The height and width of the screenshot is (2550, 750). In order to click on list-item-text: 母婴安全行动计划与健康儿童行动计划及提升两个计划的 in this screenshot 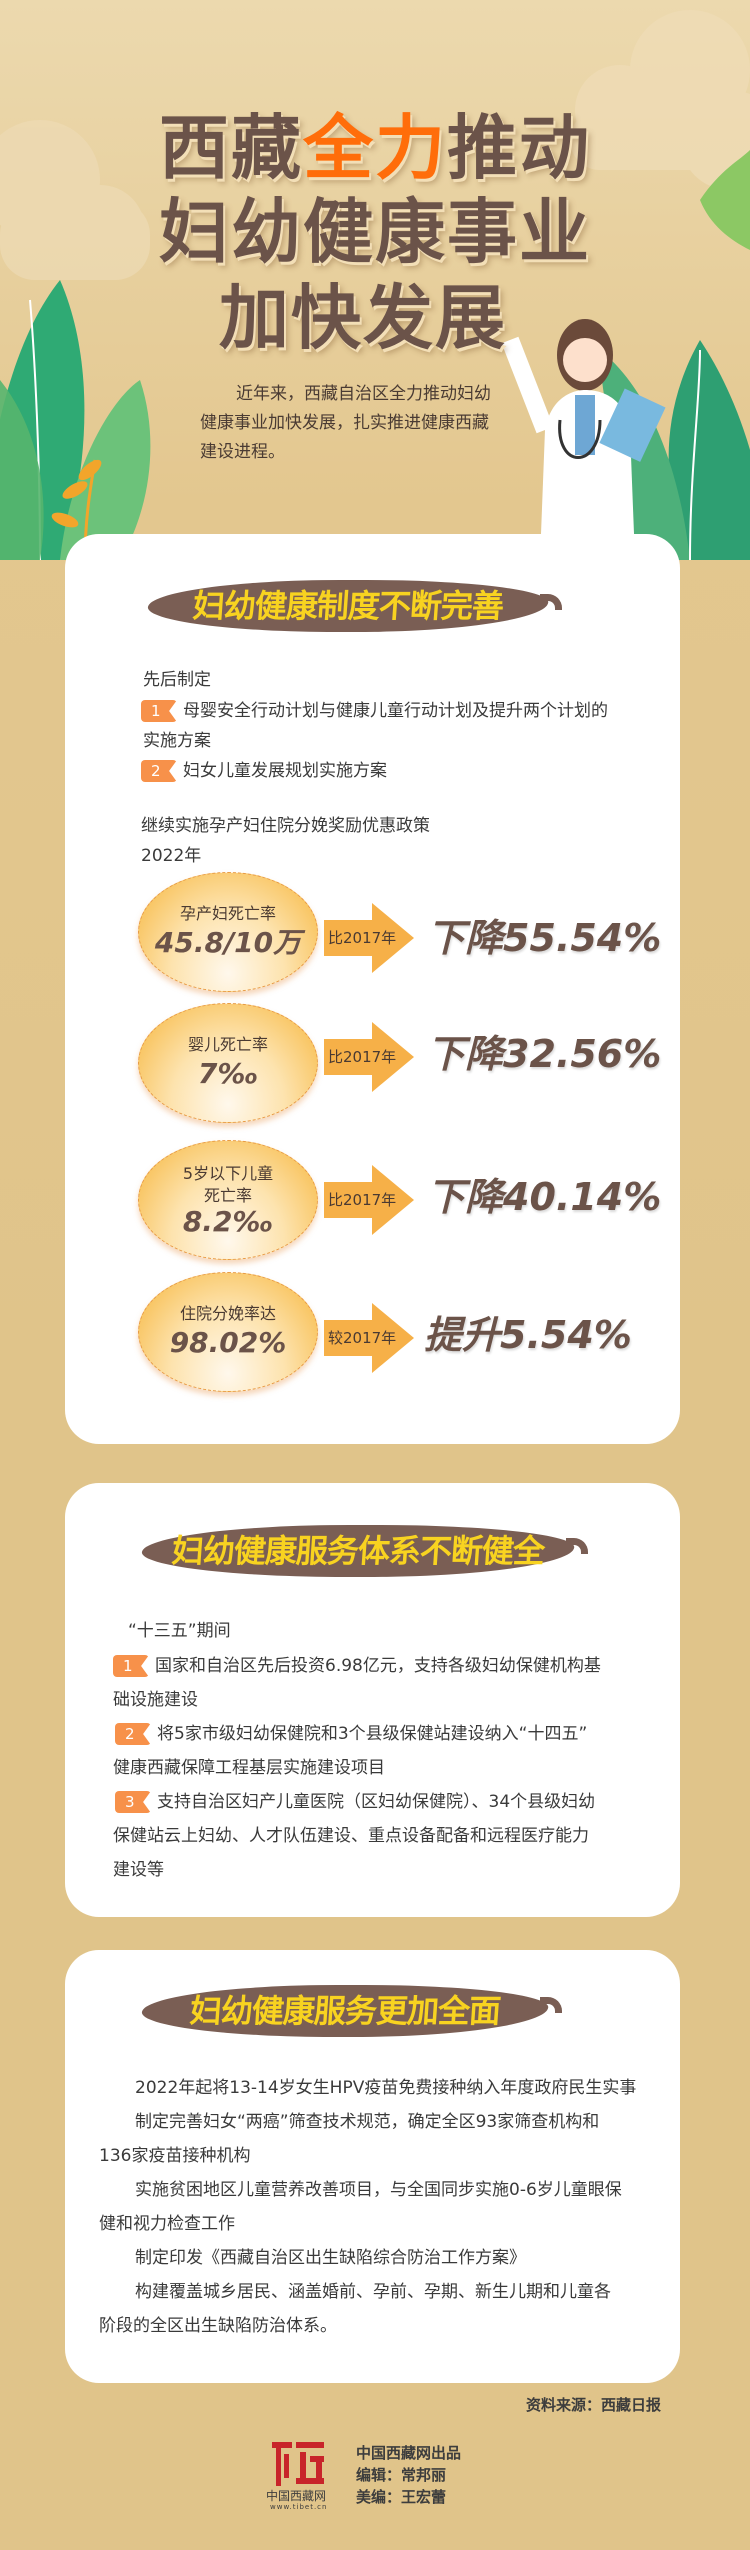, I will do `click(395, 711)`.